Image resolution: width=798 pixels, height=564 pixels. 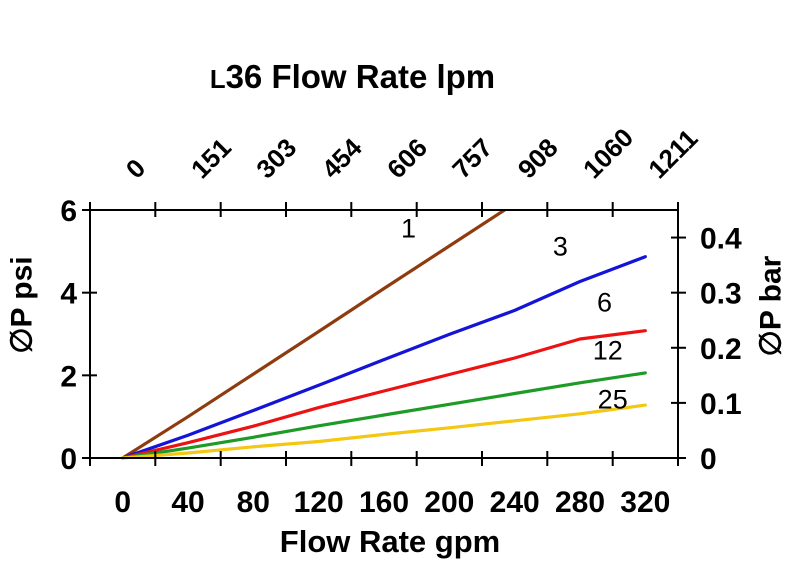 What do you see at coordinates (515, 502) in the screenshot?
I see `x-bottom-tick-label: 240` at bounding box center [515, 502].